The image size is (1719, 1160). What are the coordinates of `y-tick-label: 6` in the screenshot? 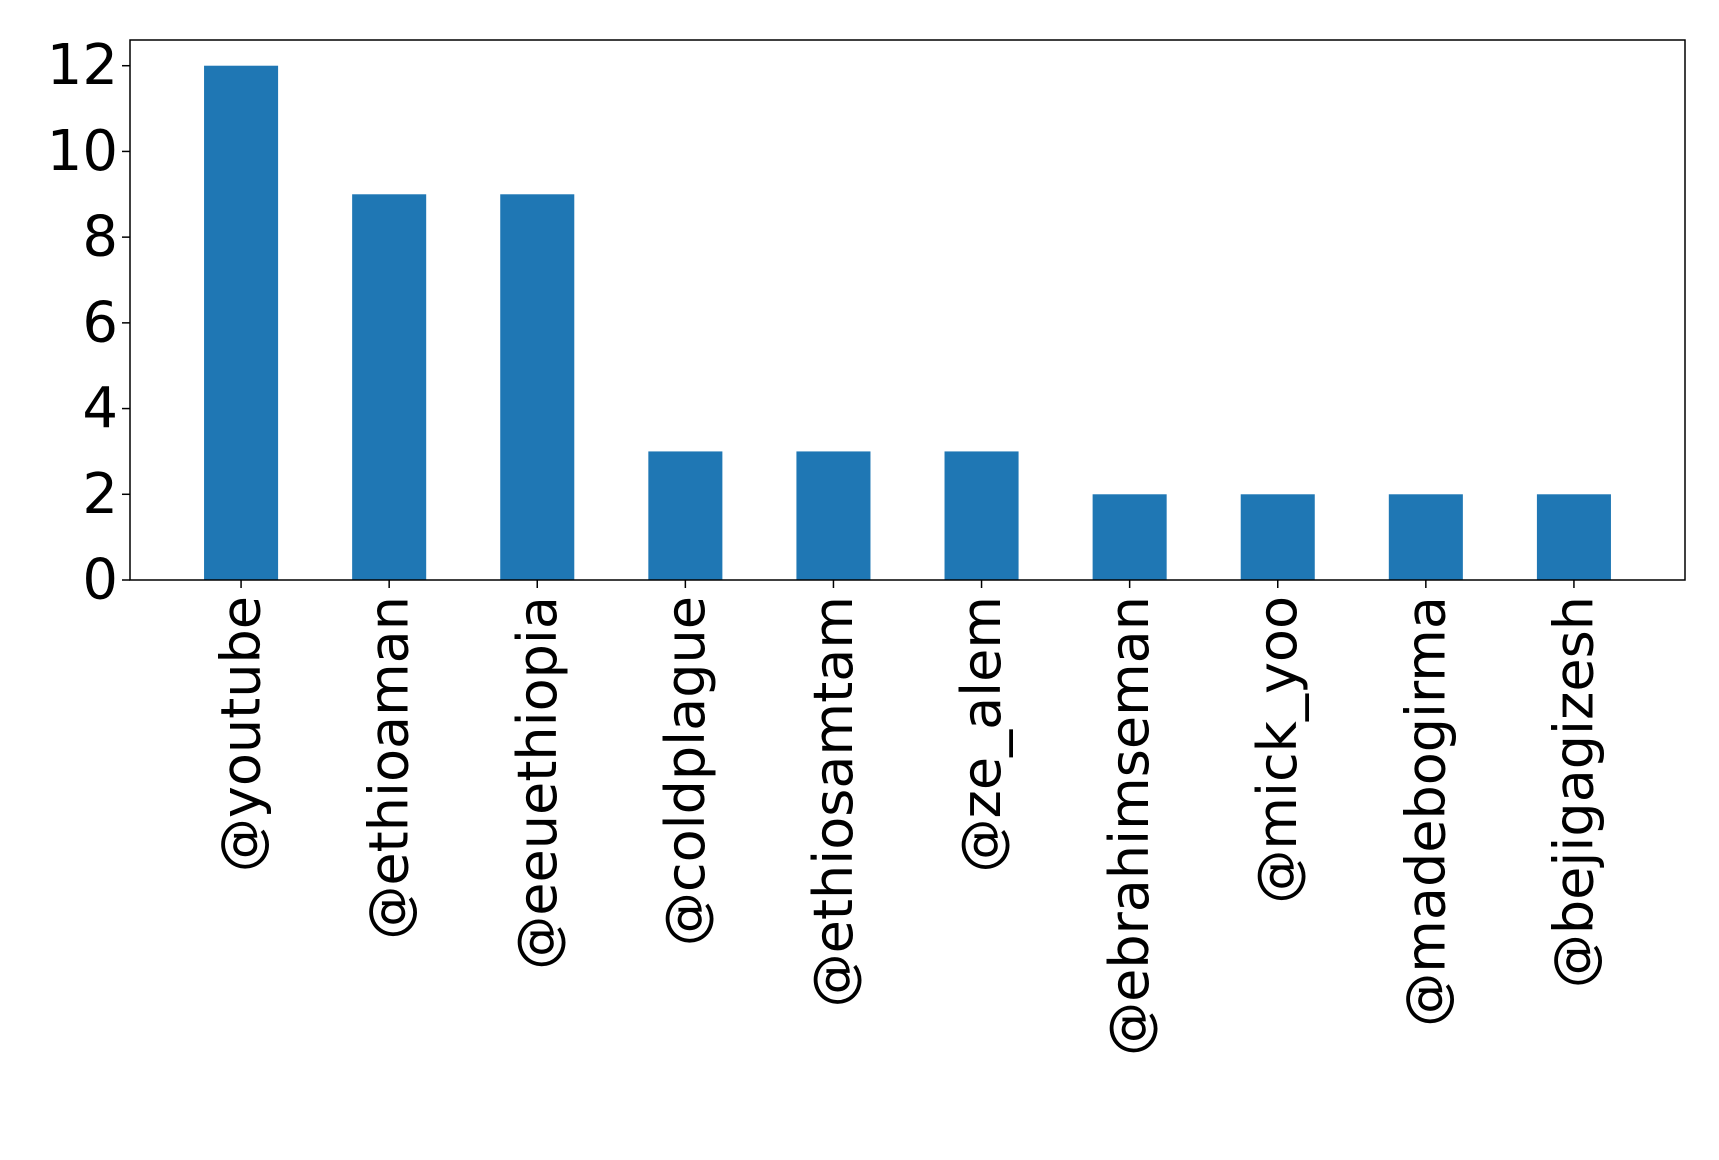 It's located at (100, 322).